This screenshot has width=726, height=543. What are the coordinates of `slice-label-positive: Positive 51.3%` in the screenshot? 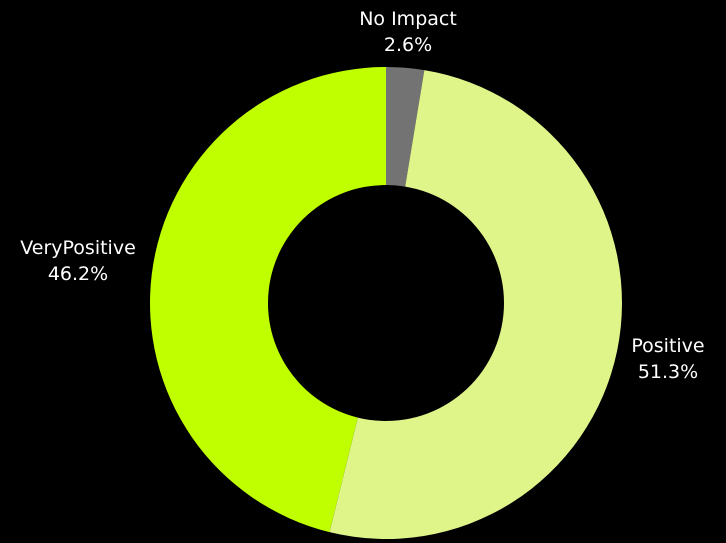 It's located at (667, 359).